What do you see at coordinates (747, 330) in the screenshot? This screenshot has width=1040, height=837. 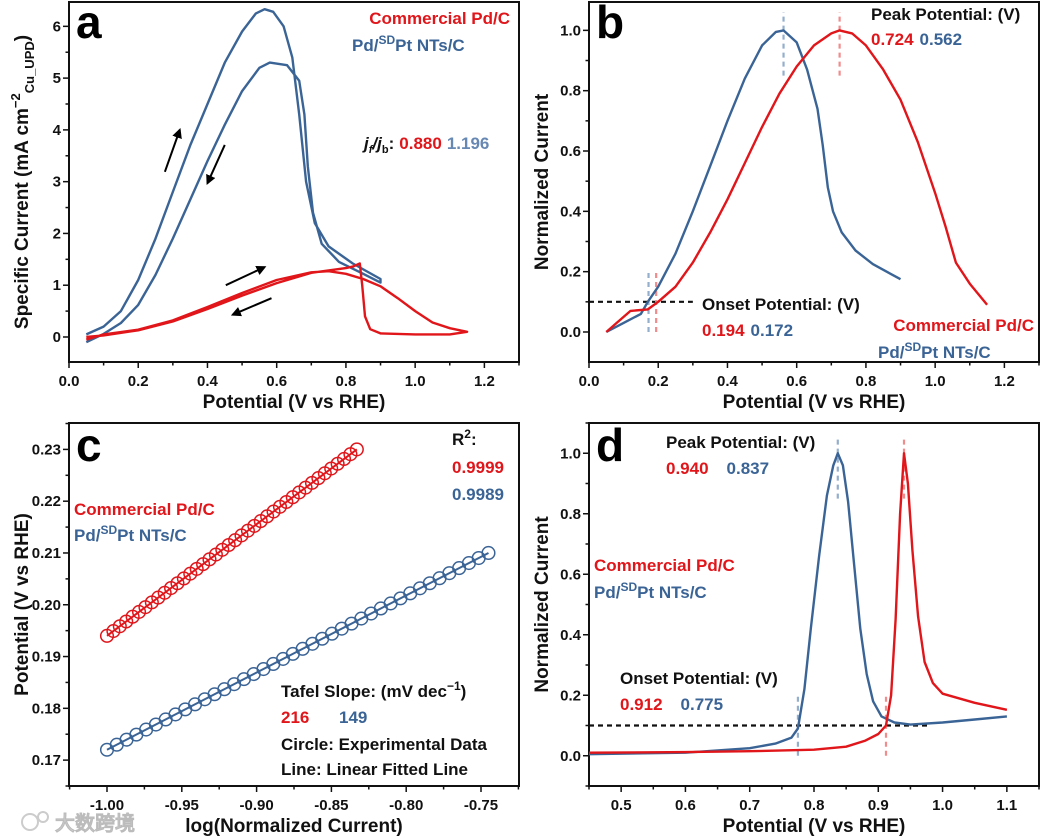 I see `onset-potential-values: 0.194 0.172` at bounding box center [747, 330].